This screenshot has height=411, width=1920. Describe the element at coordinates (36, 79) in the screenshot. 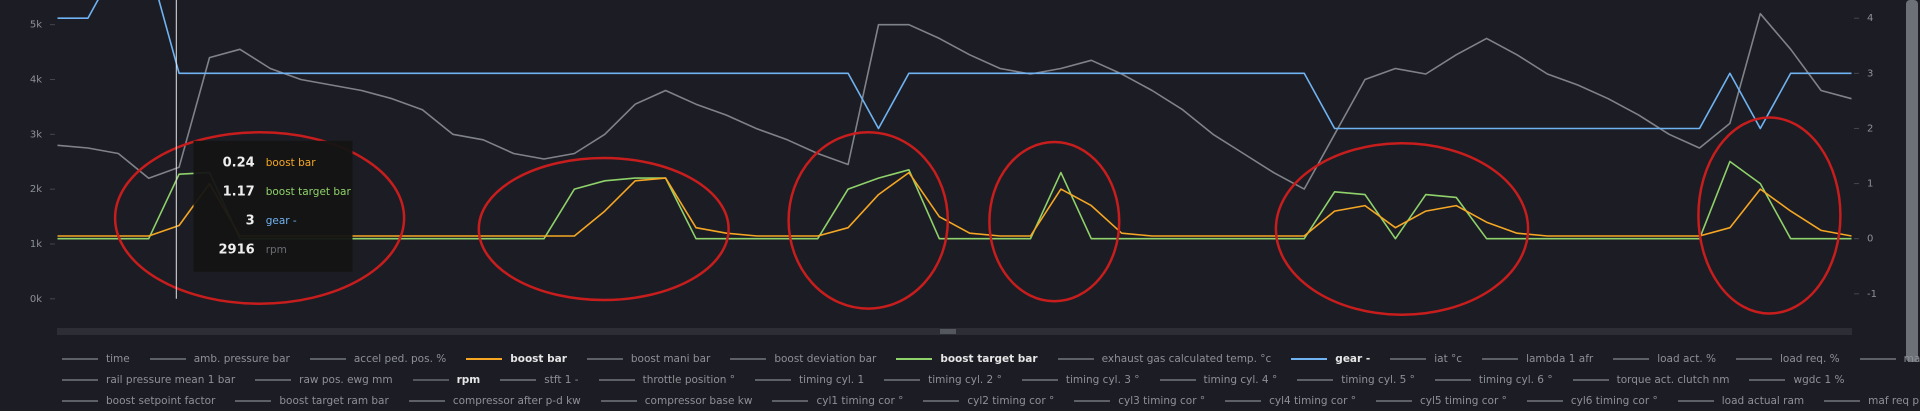

I see `y-tick-label: 4k` at that location.